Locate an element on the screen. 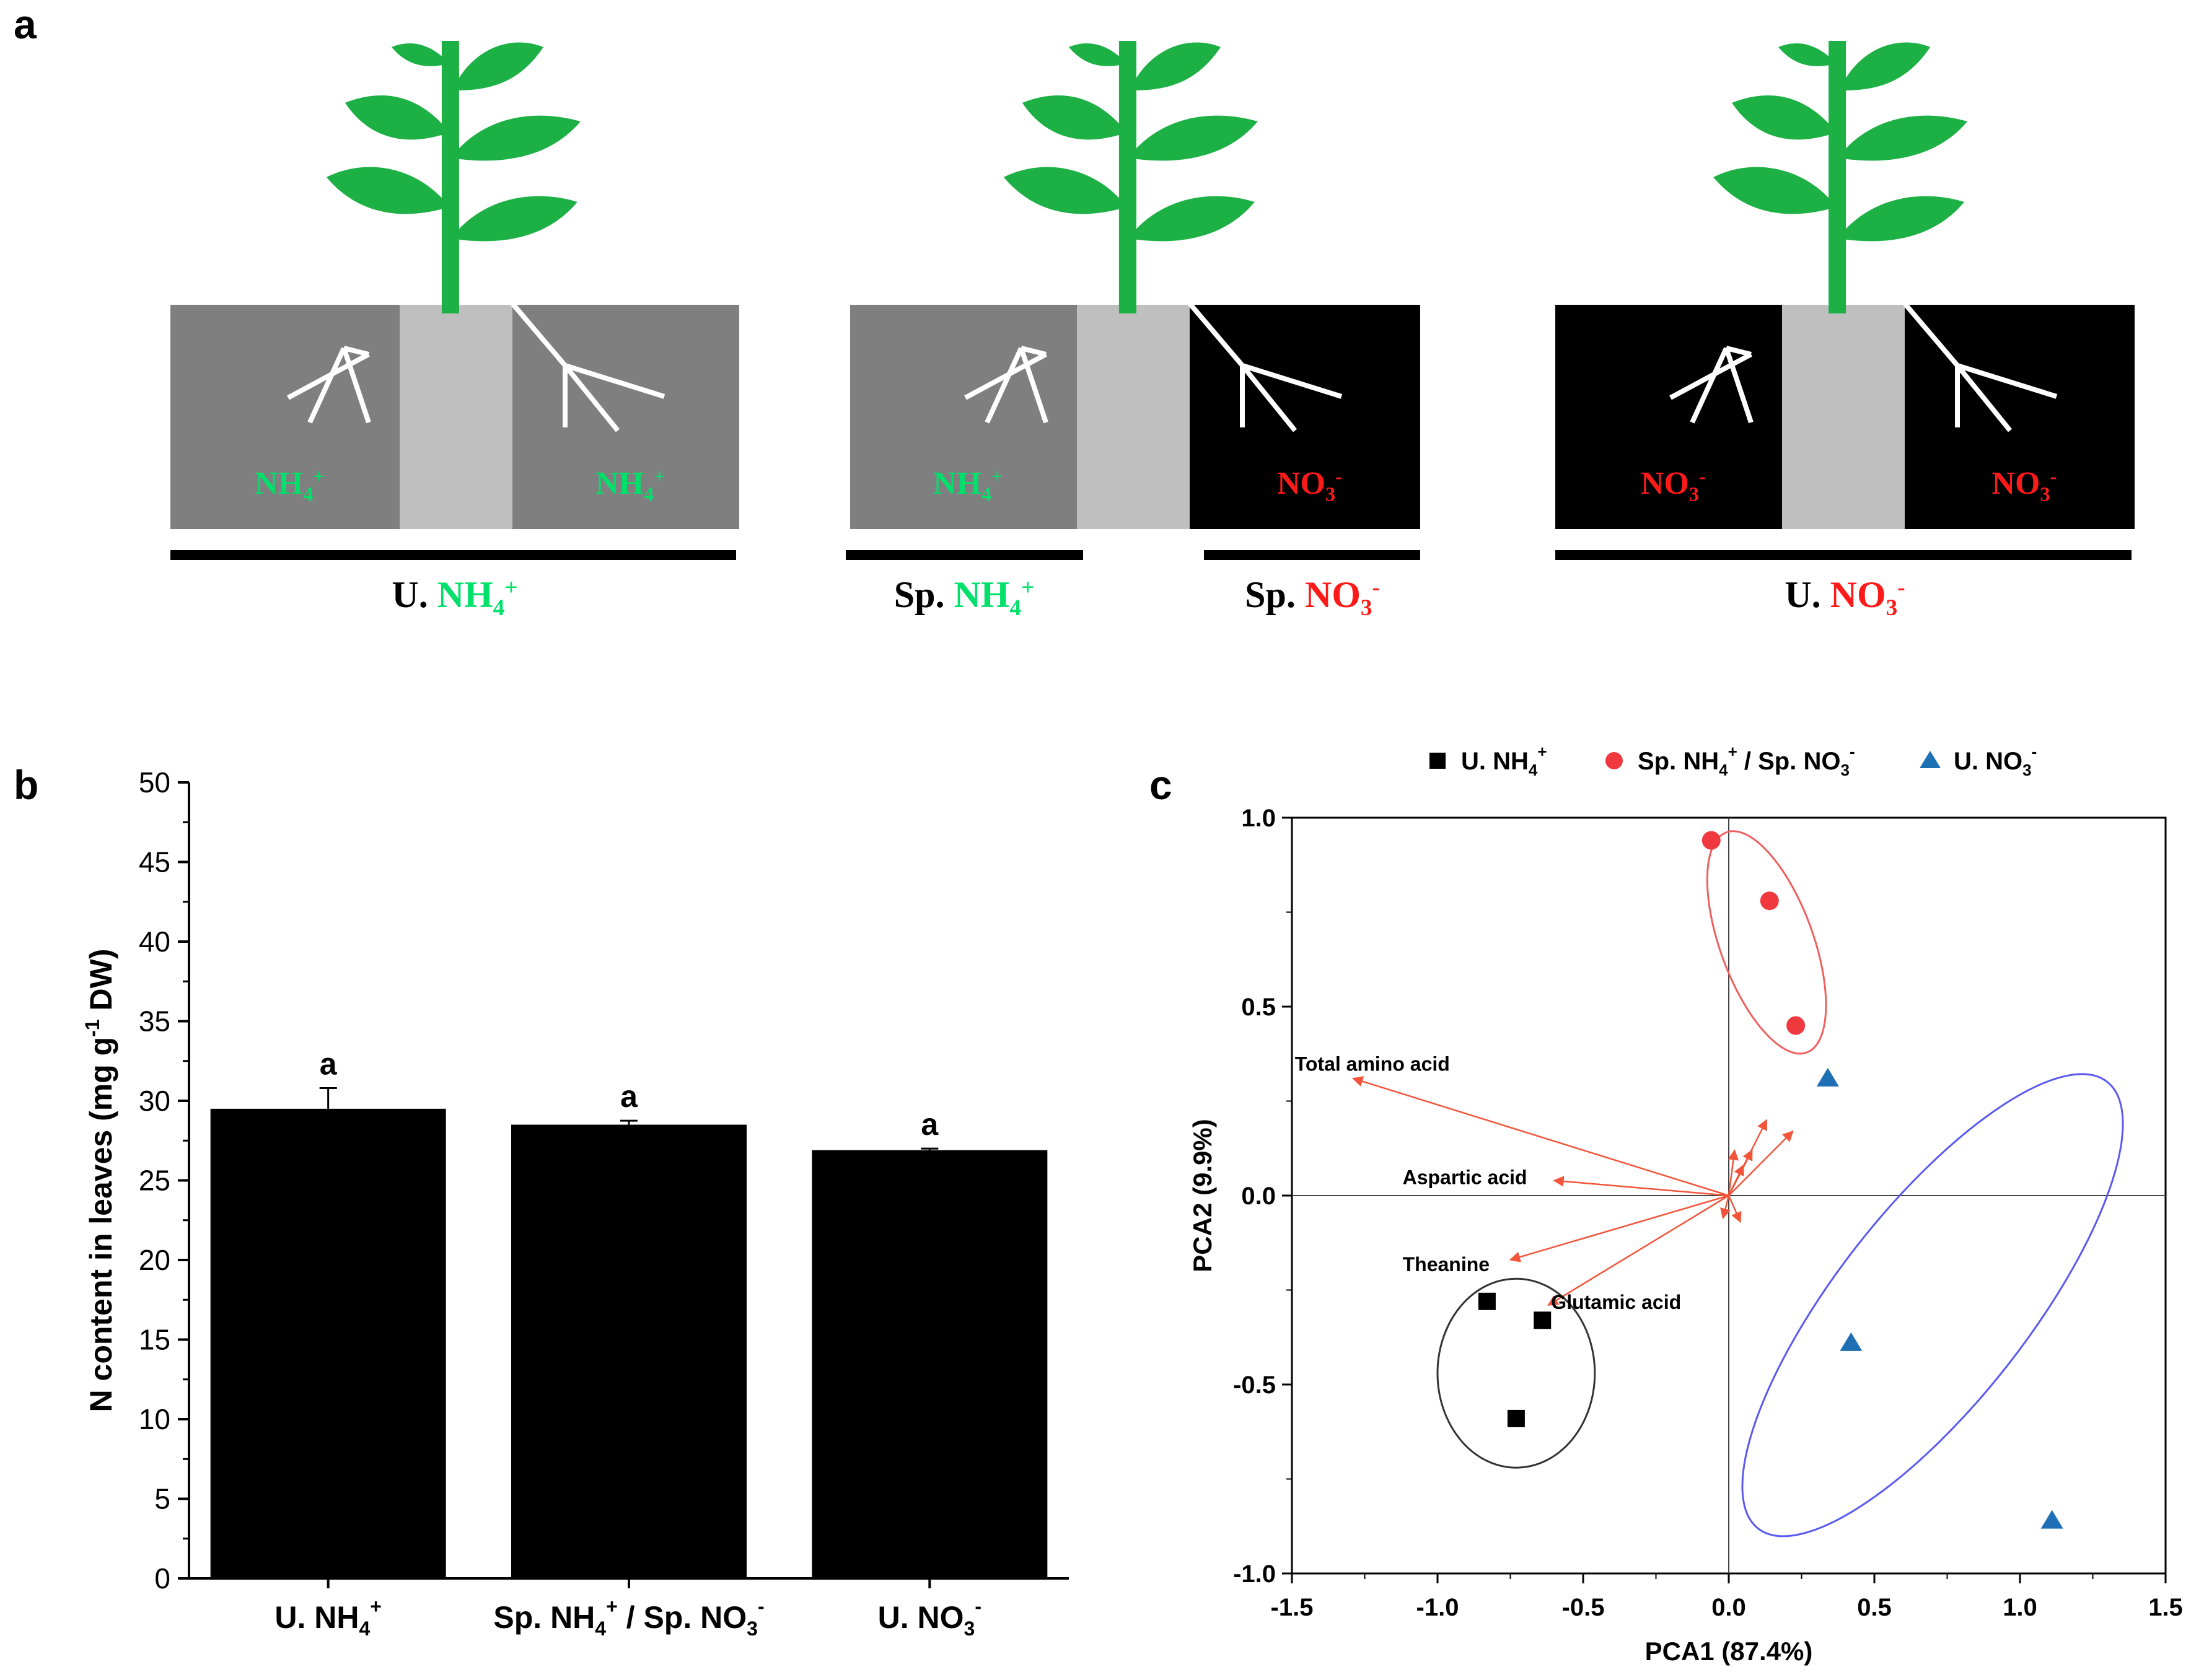  treatment-label-right: Sp. NO3- is located at coordinates (1312, 597).